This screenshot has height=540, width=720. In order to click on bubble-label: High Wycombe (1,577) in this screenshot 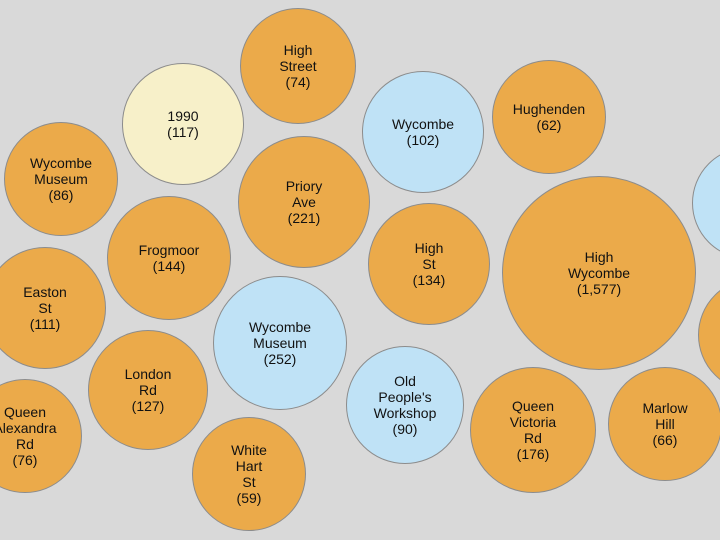, I will do `click(599, 273)`.